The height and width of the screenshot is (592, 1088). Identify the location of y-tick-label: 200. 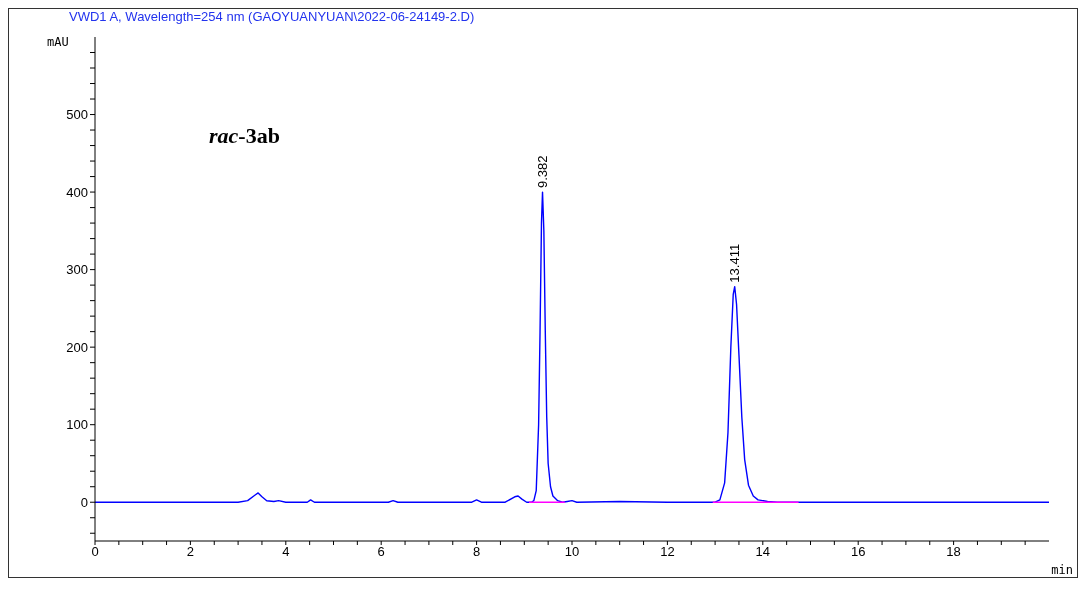
(77, 347).